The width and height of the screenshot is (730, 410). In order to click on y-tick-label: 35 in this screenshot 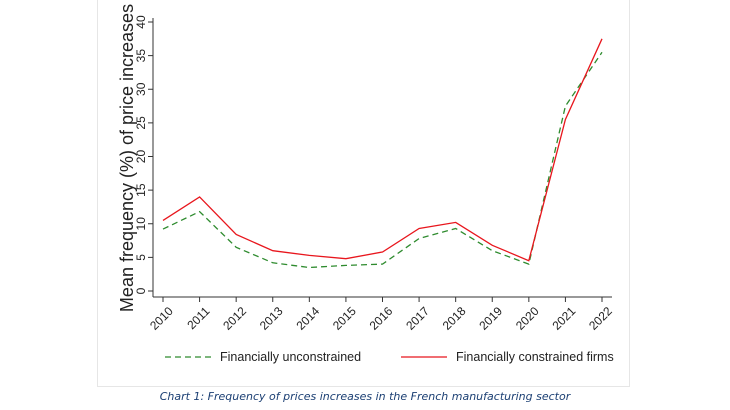, I will do `click(141, 56)`.